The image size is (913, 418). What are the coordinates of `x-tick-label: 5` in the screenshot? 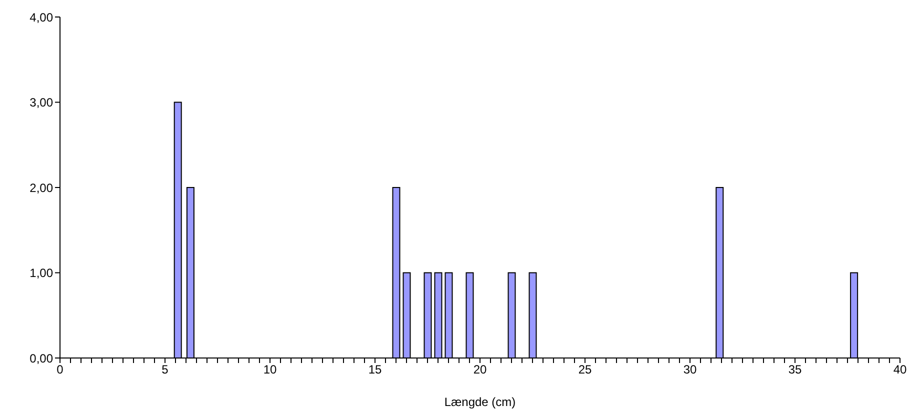 It's located at (165, 369).